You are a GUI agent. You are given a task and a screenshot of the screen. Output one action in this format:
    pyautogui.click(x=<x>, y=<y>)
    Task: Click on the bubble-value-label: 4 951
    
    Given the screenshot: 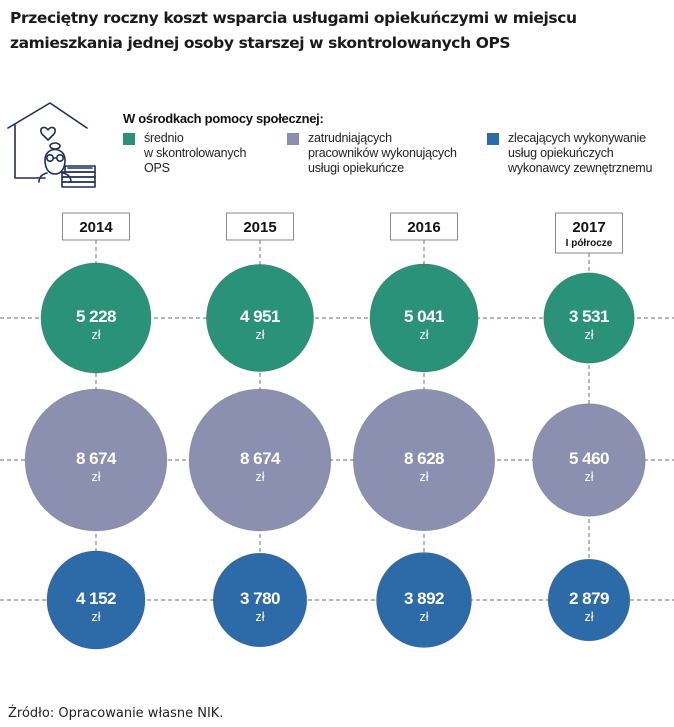 What is the action you would take?
    pyautogui.click(x=260, y=316)
    